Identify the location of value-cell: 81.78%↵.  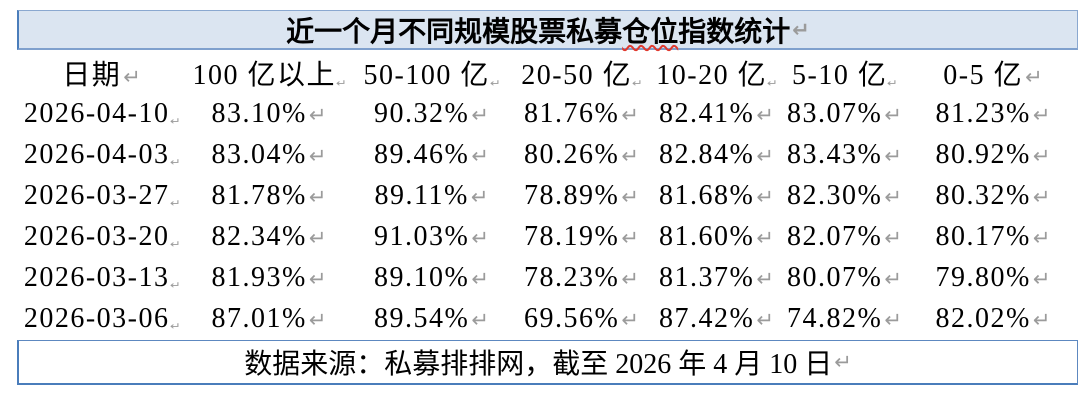
(269, 195).